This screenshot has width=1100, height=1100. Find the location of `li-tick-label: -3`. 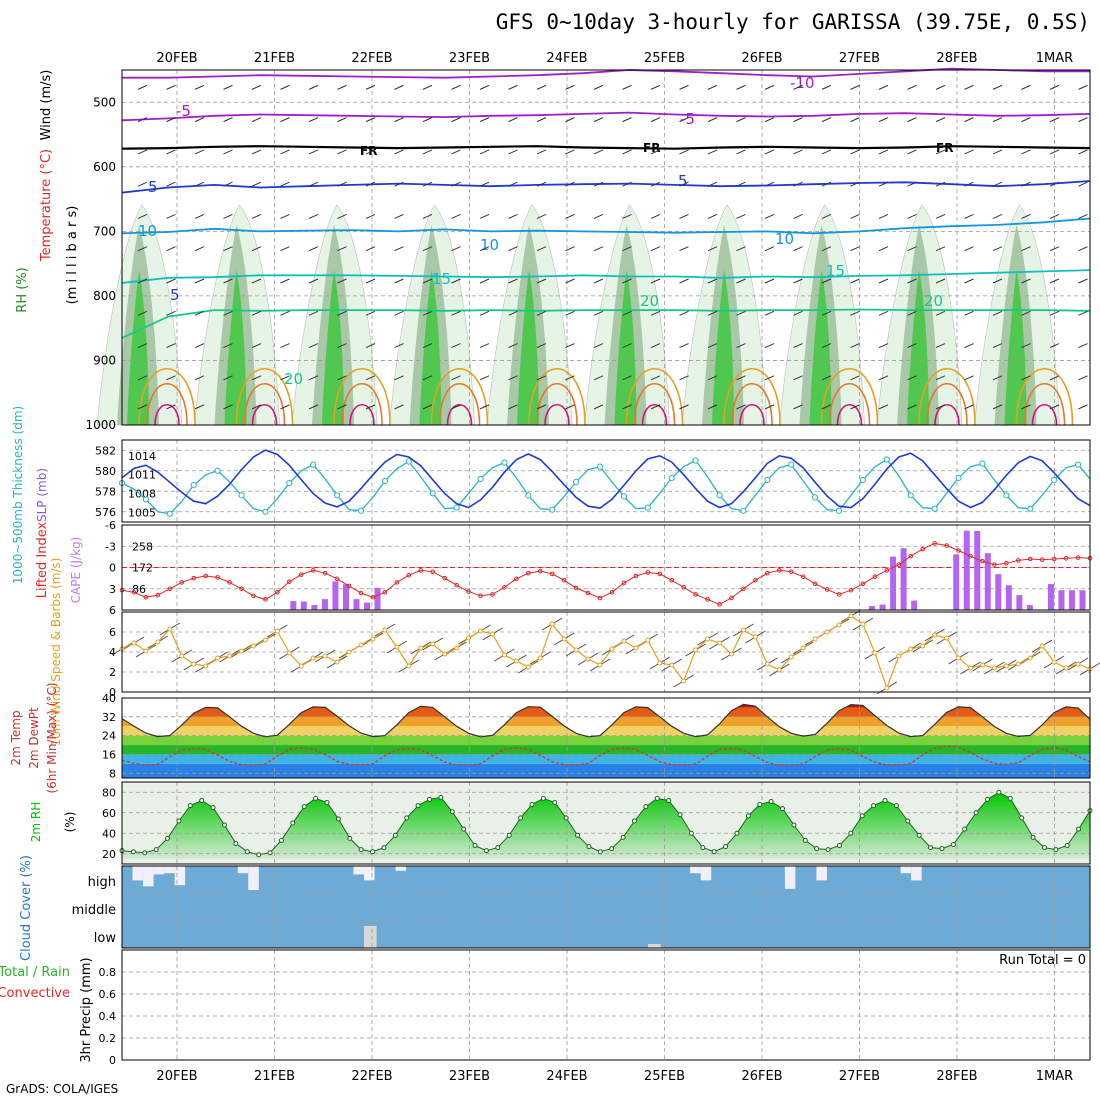

li-tick-label: -3 is located at coordinates (110, 546).